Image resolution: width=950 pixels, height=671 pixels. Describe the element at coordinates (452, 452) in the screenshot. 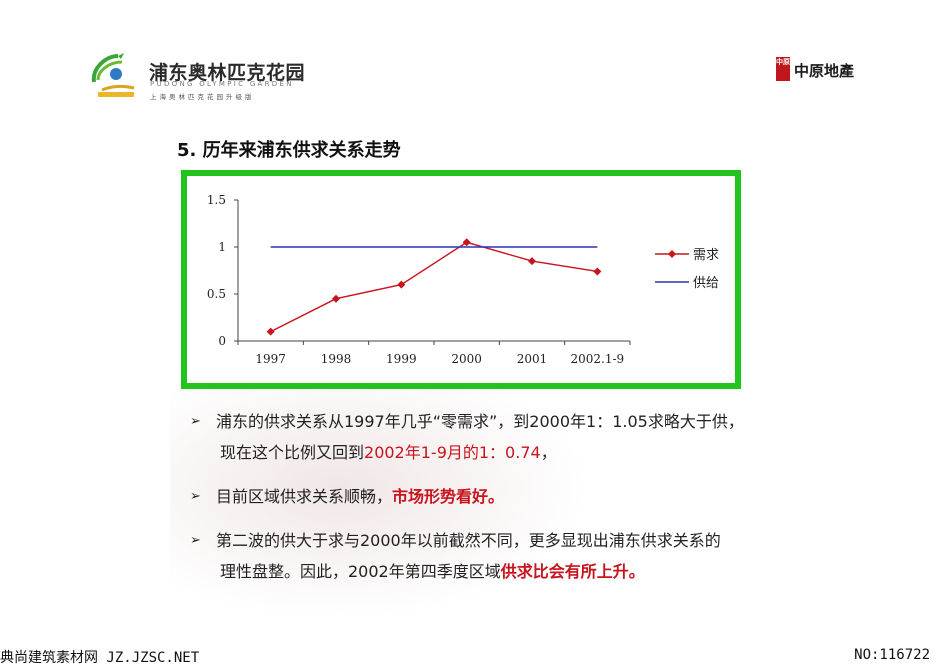

I see `highlight-text: 2002年1-9月的1：0.74` at that location.